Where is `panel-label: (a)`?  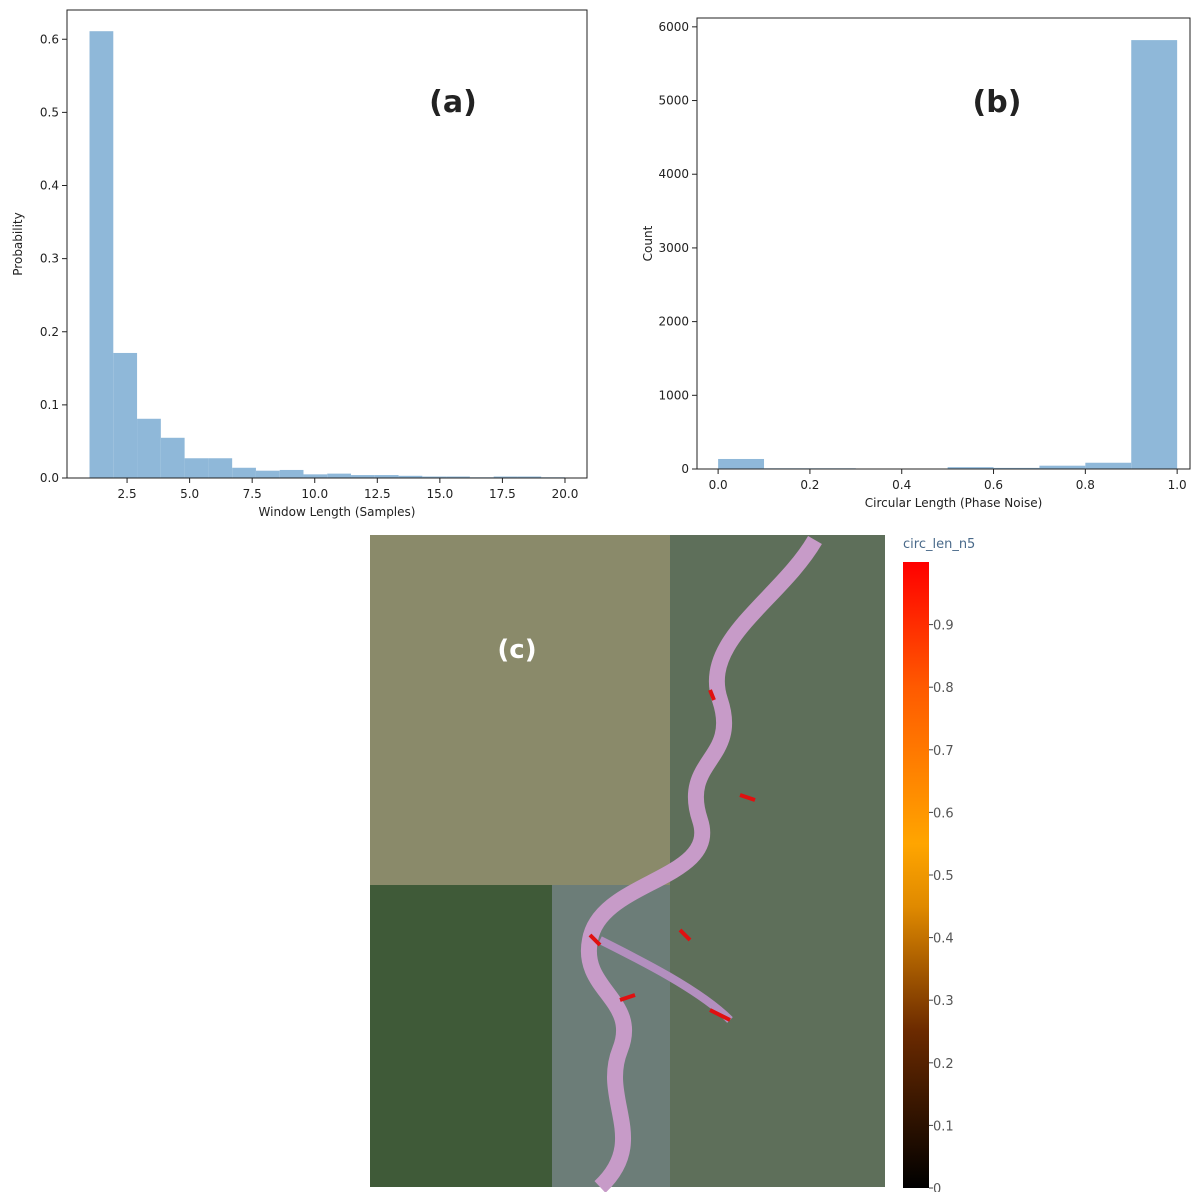
panel-label: (a) is located at coordinates (453, 102).